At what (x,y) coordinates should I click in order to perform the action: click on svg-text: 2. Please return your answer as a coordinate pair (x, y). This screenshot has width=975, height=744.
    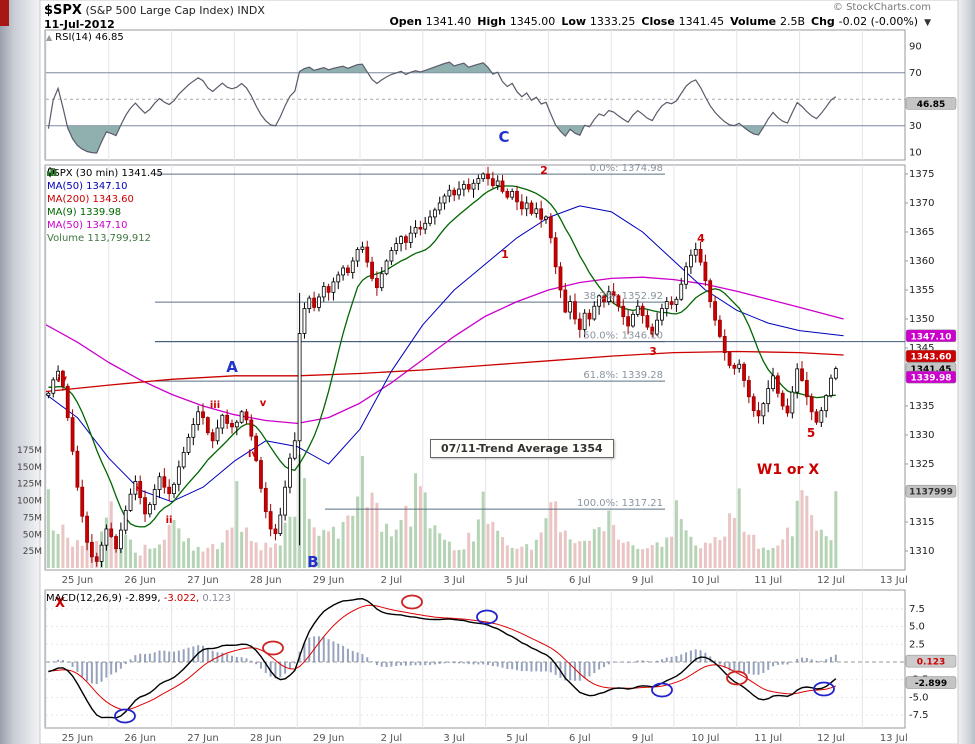
    Looking at the image, I should click on (544, 170).